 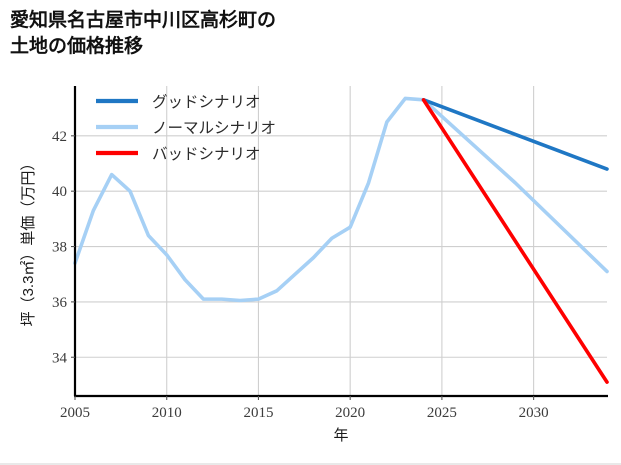 What do you see at coordinates (60, 358) in the screenshot?
I see `y-tick-label: 34` at bounding box center [60, 358].